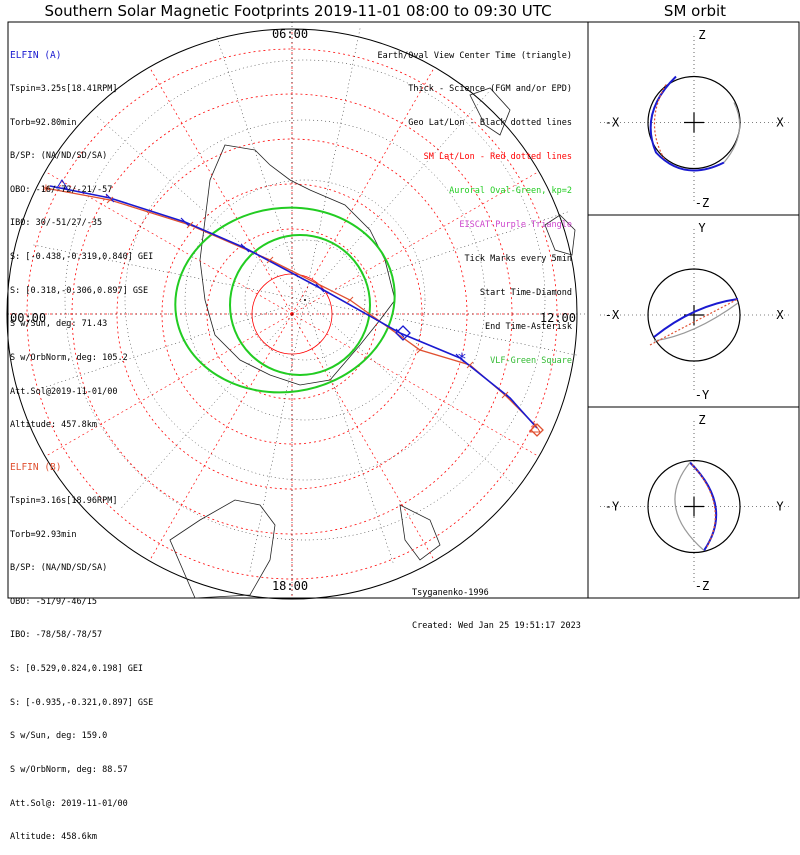 The height and width of the screenshot is (855, 800). Describe the element at coordinates (53, 425) in the screenshot. I see `info-line: Altitude: 457.8km` at that location.